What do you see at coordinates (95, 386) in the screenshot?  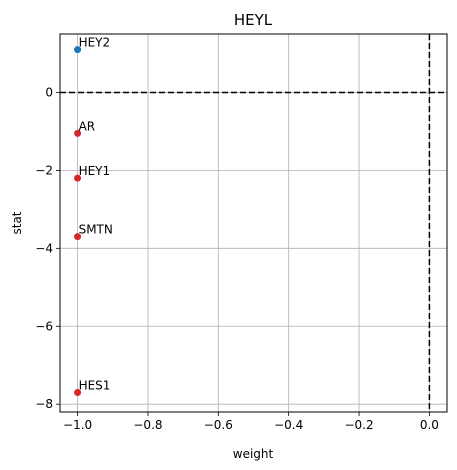 I see `data-point-label: HES1` at bounding box center [95, 386].